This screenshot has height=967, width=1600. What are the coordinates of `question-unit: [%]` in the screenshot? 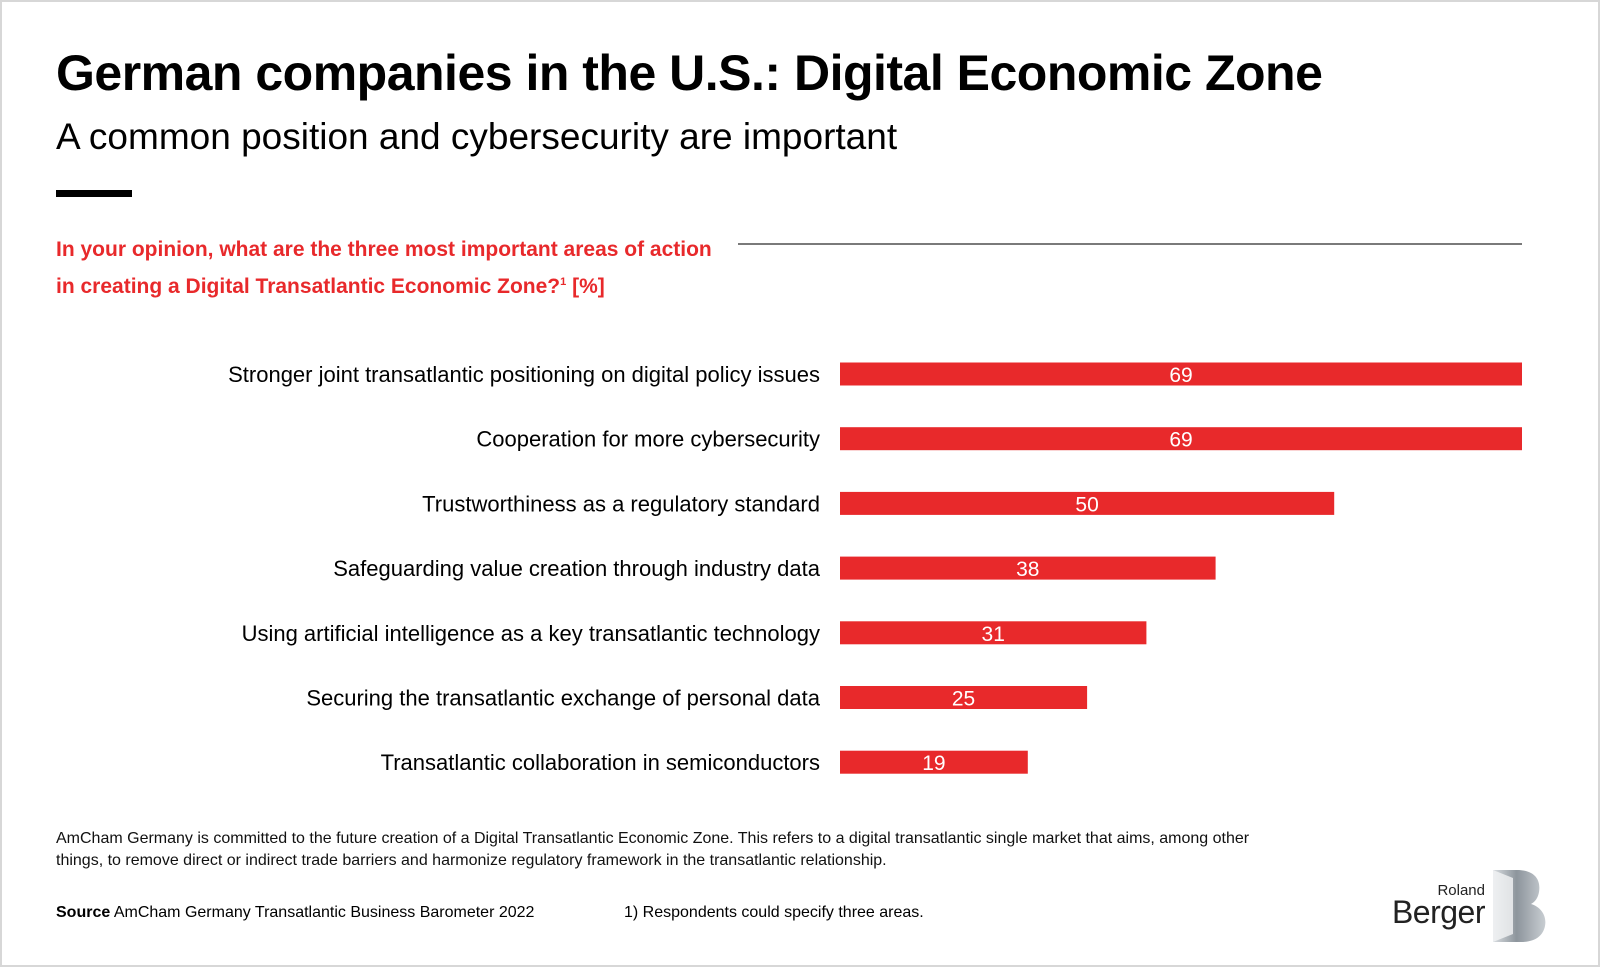 It's located at (588, 286).